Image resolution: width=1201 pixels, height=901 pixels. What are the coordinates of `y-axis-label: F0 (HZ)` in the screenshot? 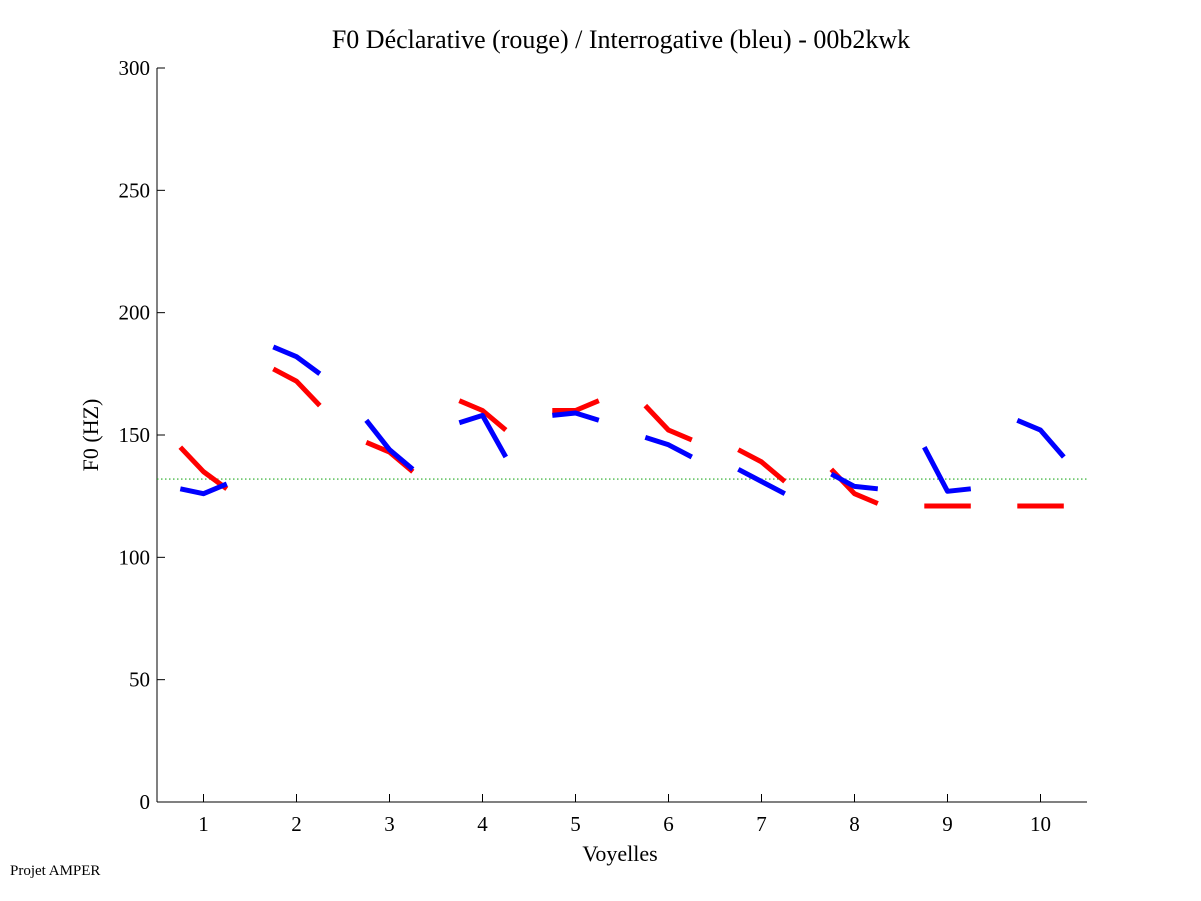 It's located at (90, 435).